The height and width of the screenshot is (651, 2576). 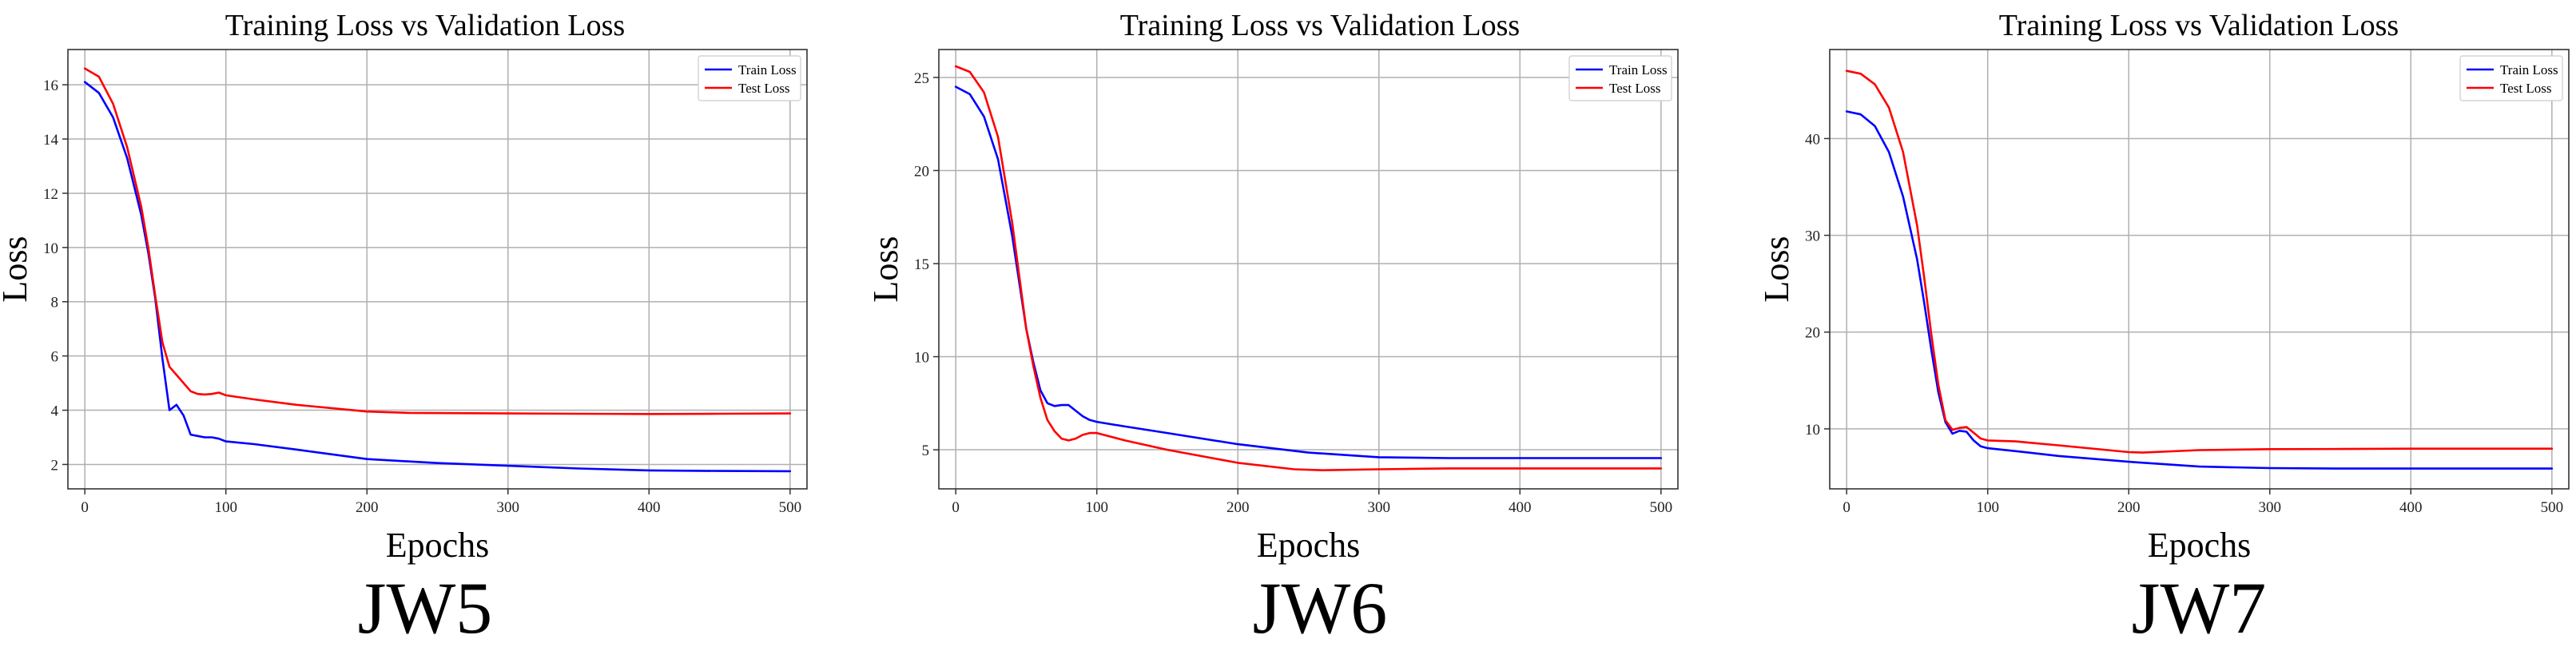 What do you see at coordinates (50, 195) in the screenshot?
I see `y-tick-label: 12` at bounding box center [50, 195].